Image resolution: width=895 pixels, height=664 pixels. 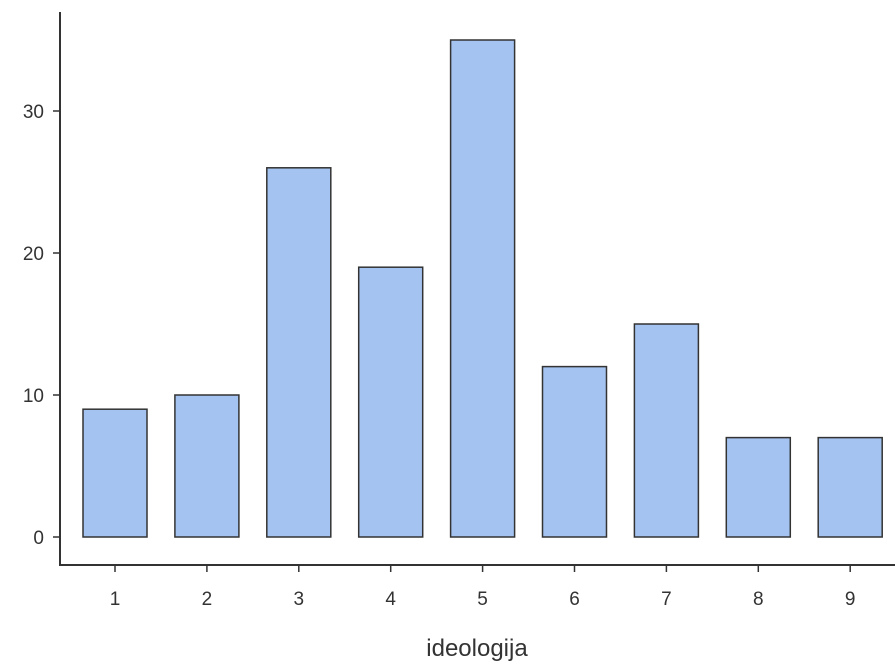 What do you see at coordinates (115, 599) in the screenshot?
I see `x-tick-label-1: 1` at bounding box center [115, 599].